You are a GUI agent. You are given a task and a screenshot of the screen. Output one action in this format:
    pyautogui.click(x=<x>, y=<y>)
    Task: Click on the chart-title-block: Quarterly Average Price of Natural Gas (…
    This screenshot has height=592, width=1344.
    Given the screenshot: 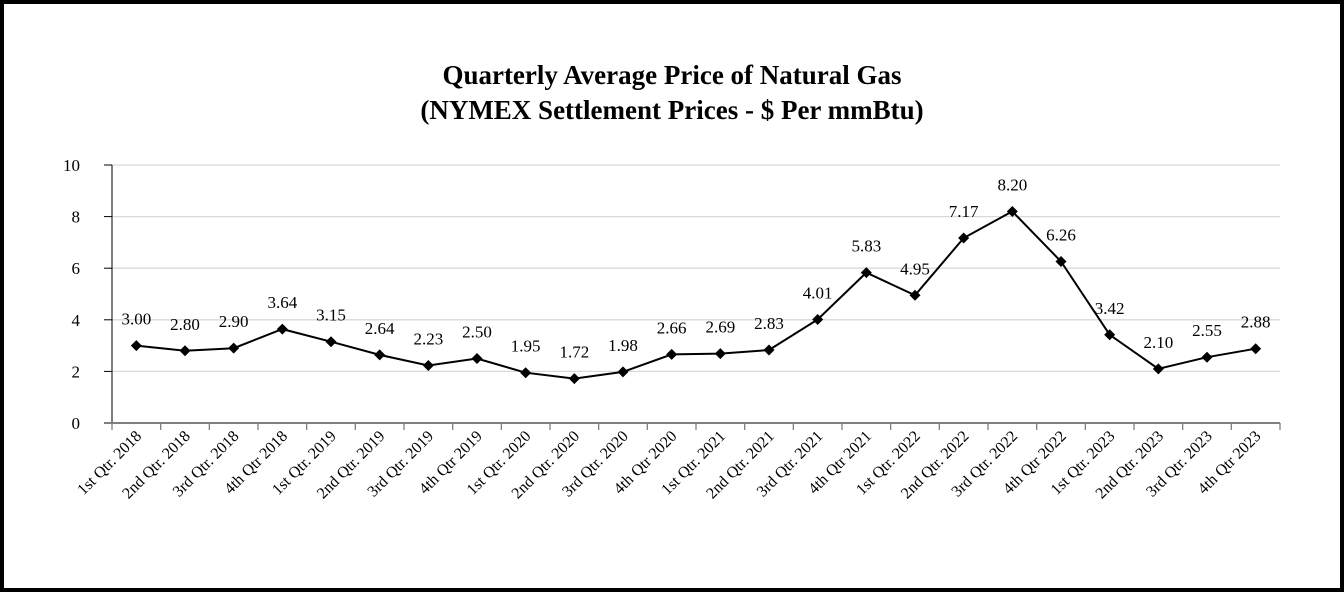 What is the action you would take?
    pyautogui.click(x=672, y=93)
    